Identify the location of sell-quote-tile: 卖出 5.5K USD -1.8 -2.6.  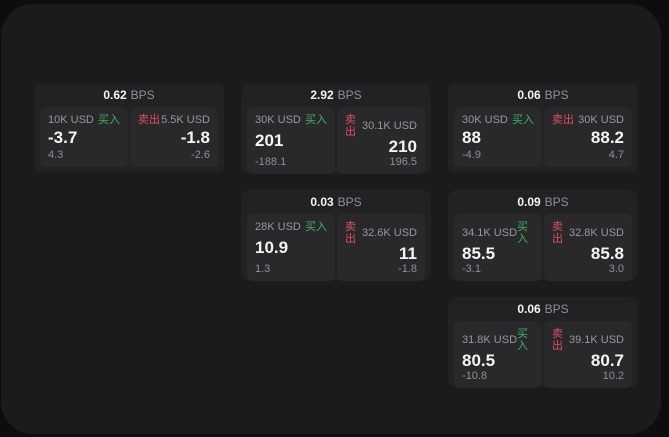
(174, 137).